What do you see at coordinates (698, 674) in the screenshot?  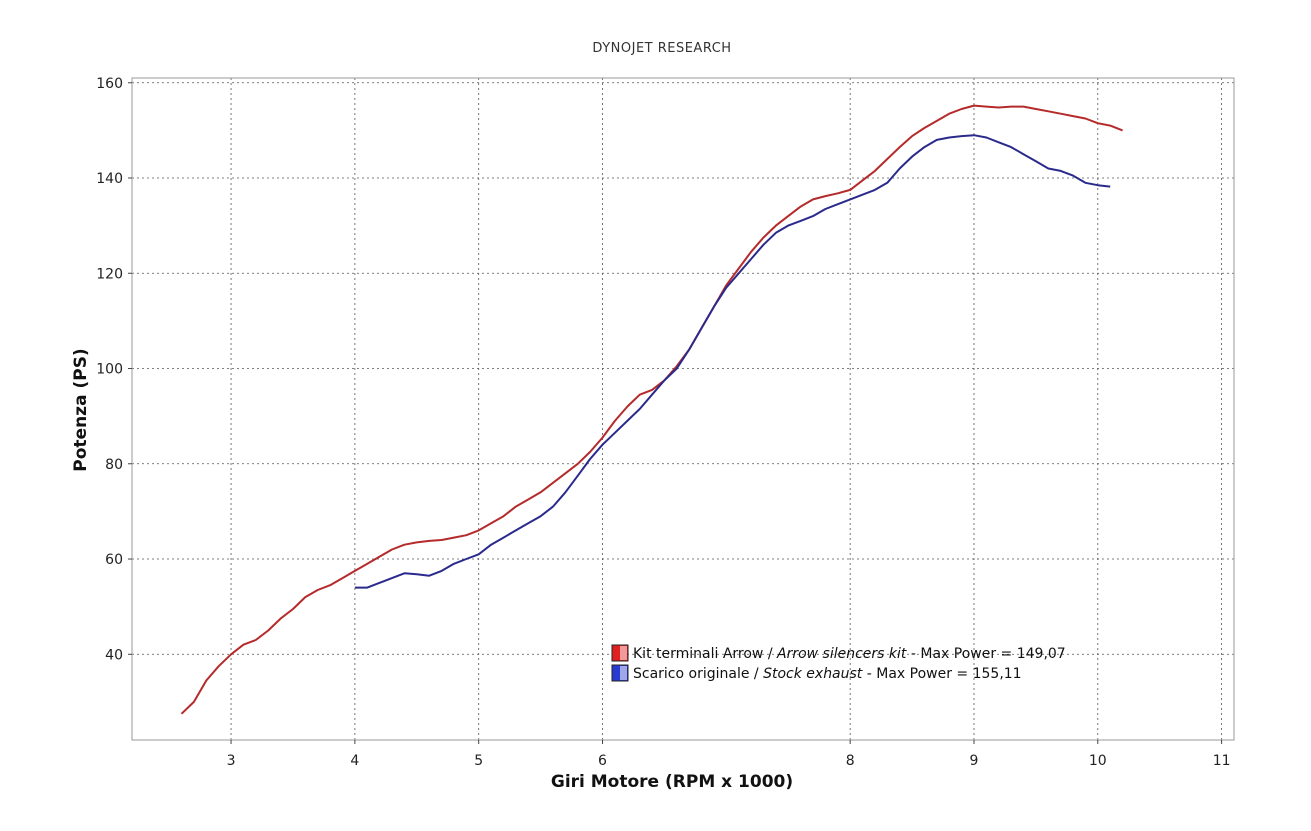 I see `legend-name-1: Scarico originale /` at bounding box center [698, 674].